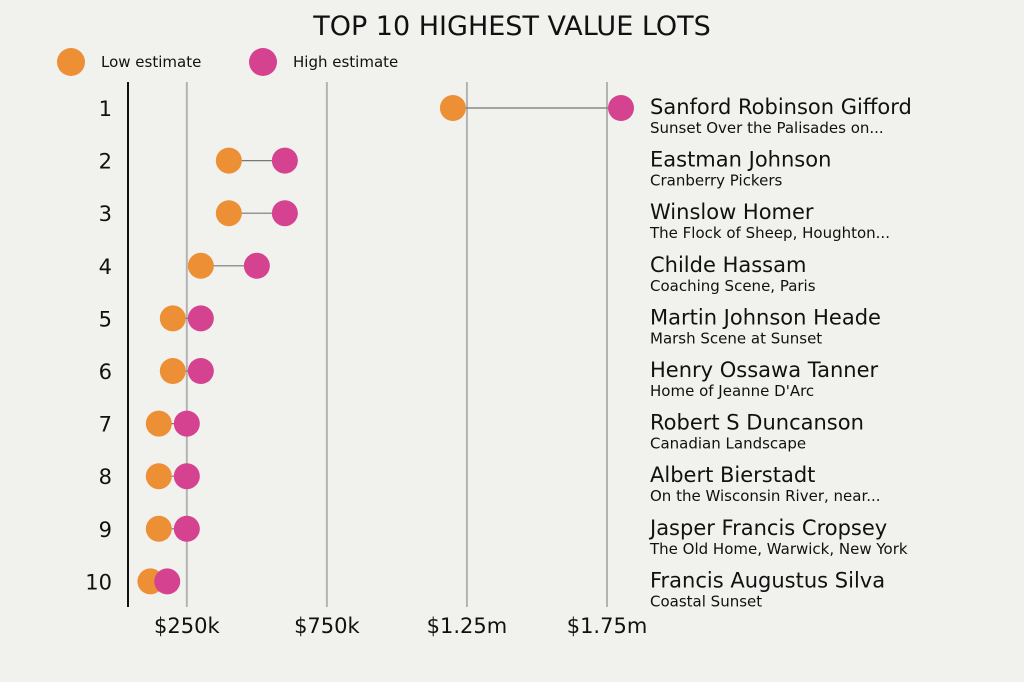 The image size is (1024, 682). I want to click on x-tick-label: $1.75m, so click(607, 626).